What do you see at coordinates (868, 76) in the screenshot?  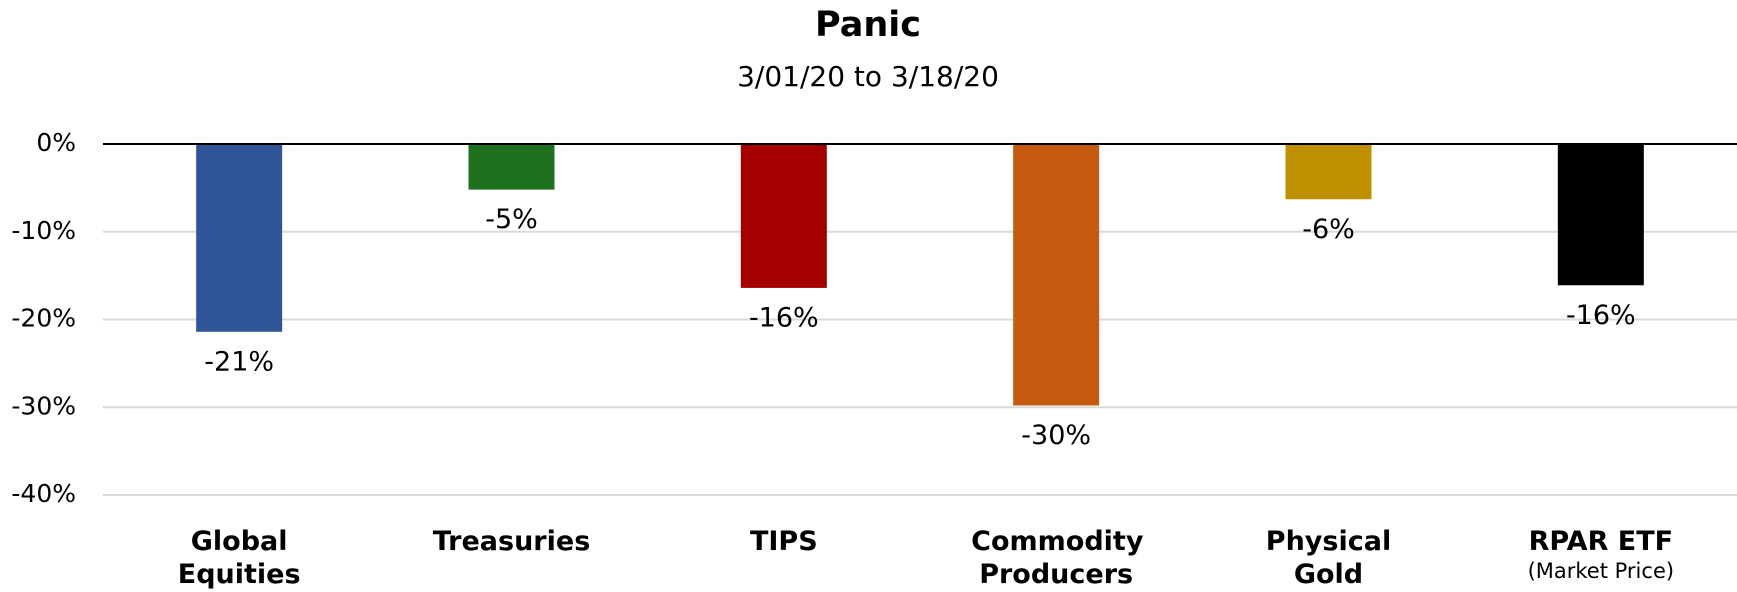 I see `chart-subtitle: 3/01/20 to 3/18/20` at bounding box center [868, 76].